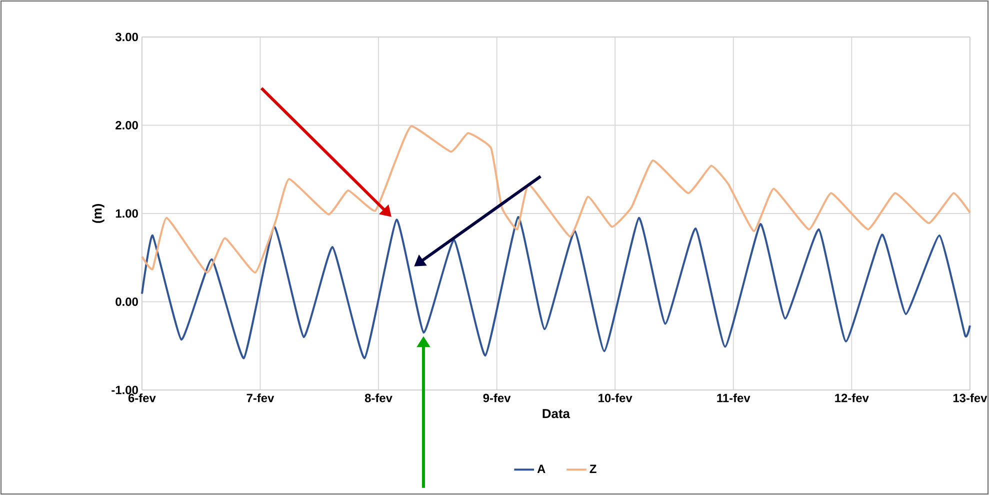  What do you see at coordinates (126, 37) in the screenshot?
I see `y-tick-label: 3.00` at bounding box center [126, 37].